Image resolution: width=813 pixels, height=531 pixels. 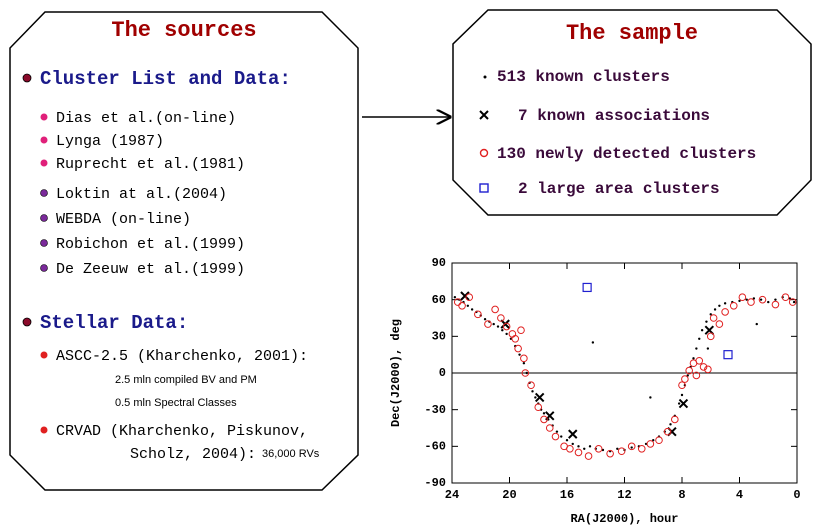 I want to click on y-tick-label: 30, so click(x=439, y=337).